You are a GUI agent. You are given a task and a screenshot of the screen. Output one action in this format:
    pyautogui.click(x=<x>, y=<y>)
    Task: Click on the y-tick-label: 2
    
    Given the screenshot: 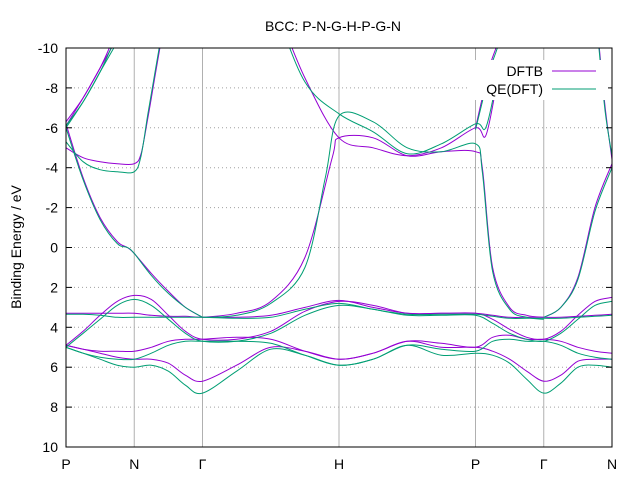 What is the action you would take?
    pyautogui.click(x=54, y=287)
    